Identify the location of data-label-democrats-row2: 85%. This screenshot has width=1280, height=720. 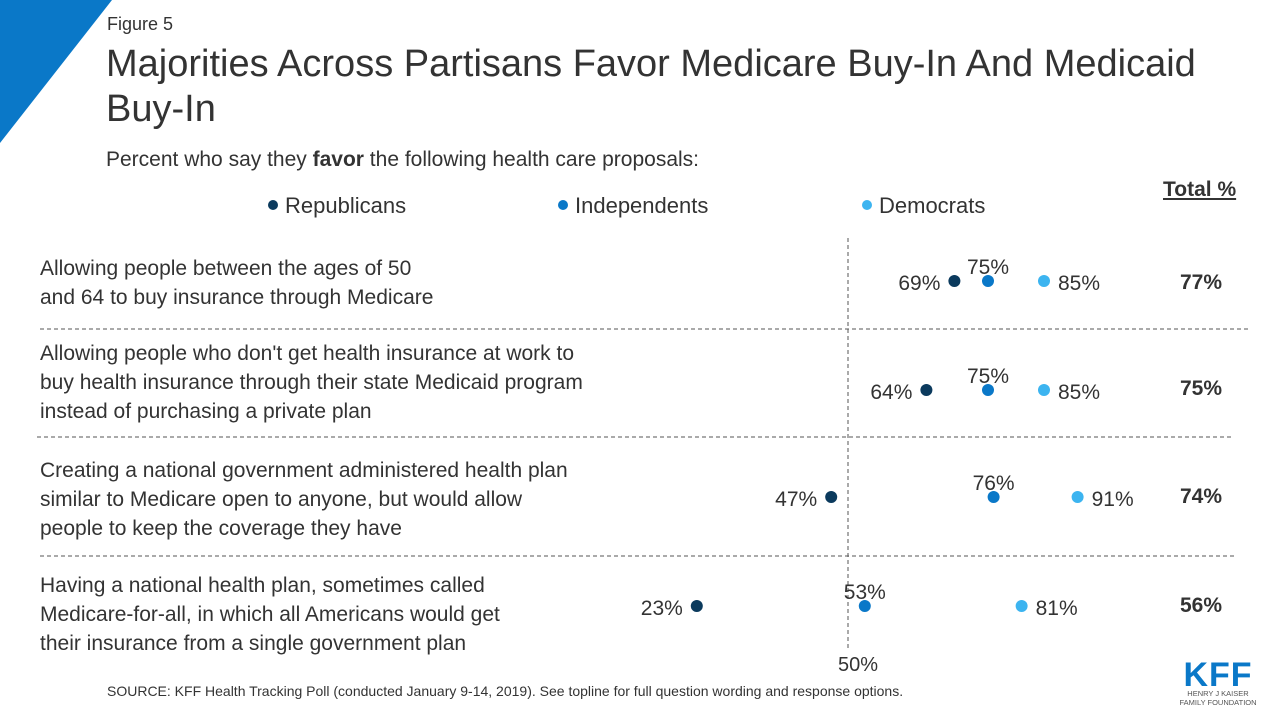
(1079, 392).